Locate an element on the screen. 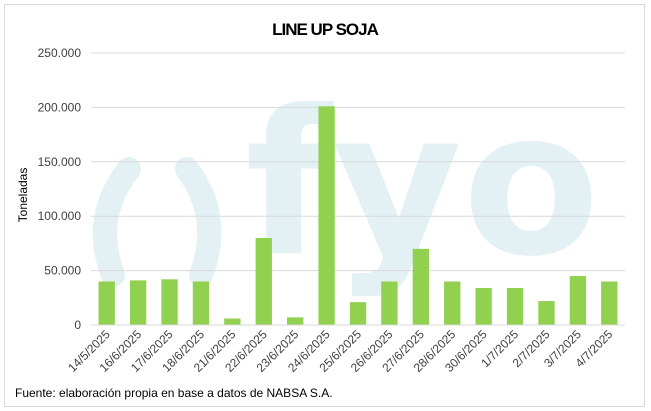 The image size is (651, 411). chart-title: LINE UP SOJA is located at coordinates (325, 29).